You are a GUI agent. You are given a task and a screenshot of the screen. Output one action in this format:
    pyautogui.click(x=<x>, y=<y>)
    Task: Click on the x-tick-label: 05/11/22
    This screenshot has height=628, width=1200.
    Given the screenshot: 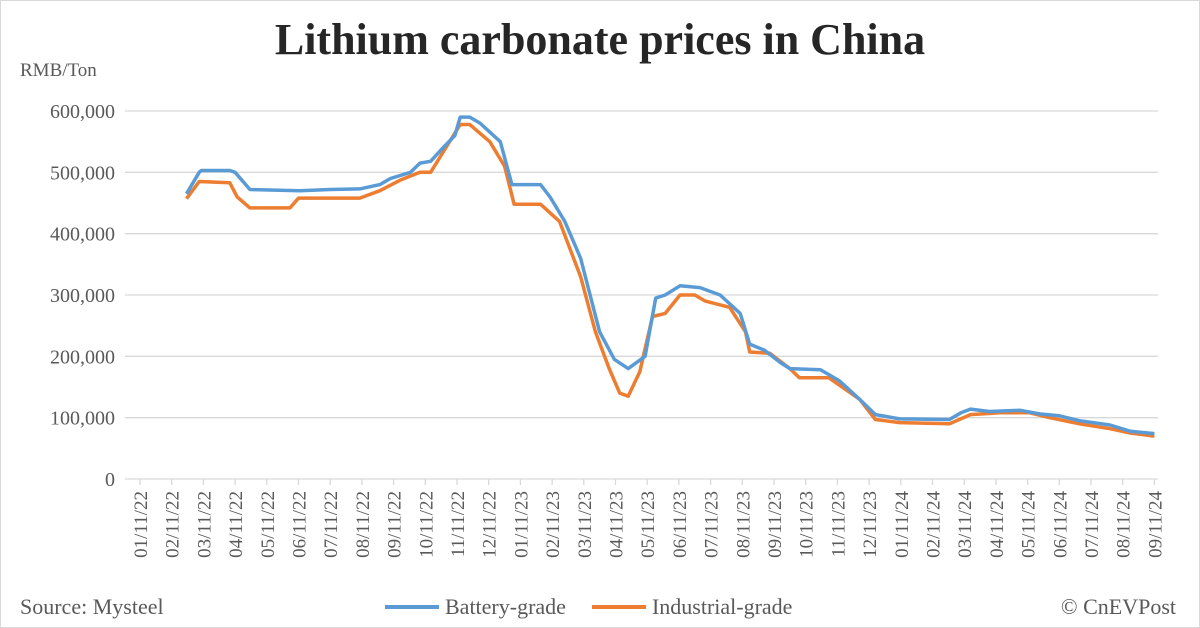 What is the action you would take?
    pyautogui.click(x=268, y=524)
    